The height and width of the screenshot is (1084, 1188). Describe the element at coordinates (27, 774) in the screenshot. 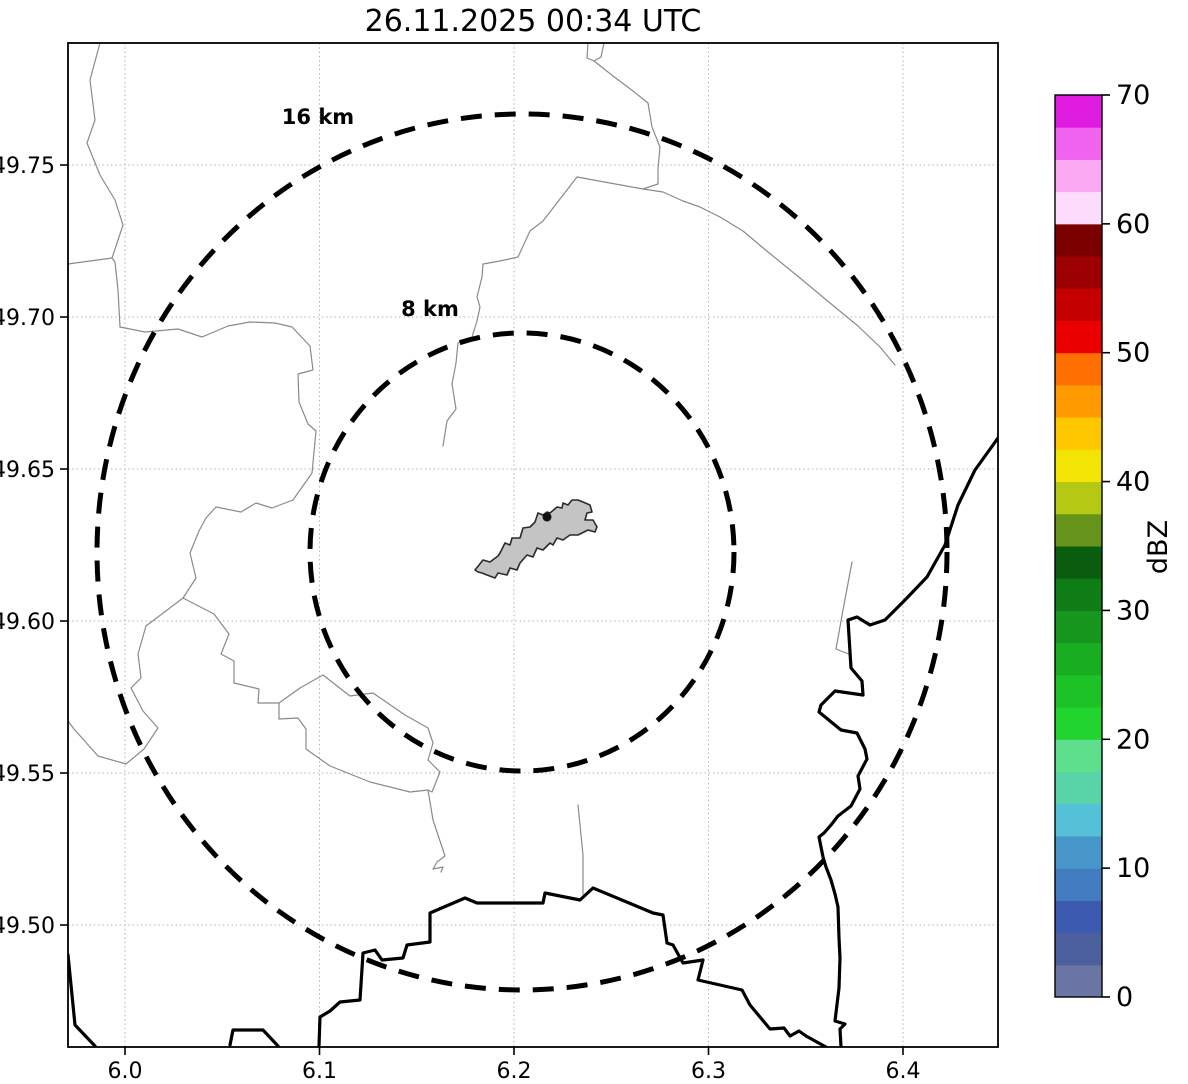

I see `y-tick-label: 49.55` at that location.